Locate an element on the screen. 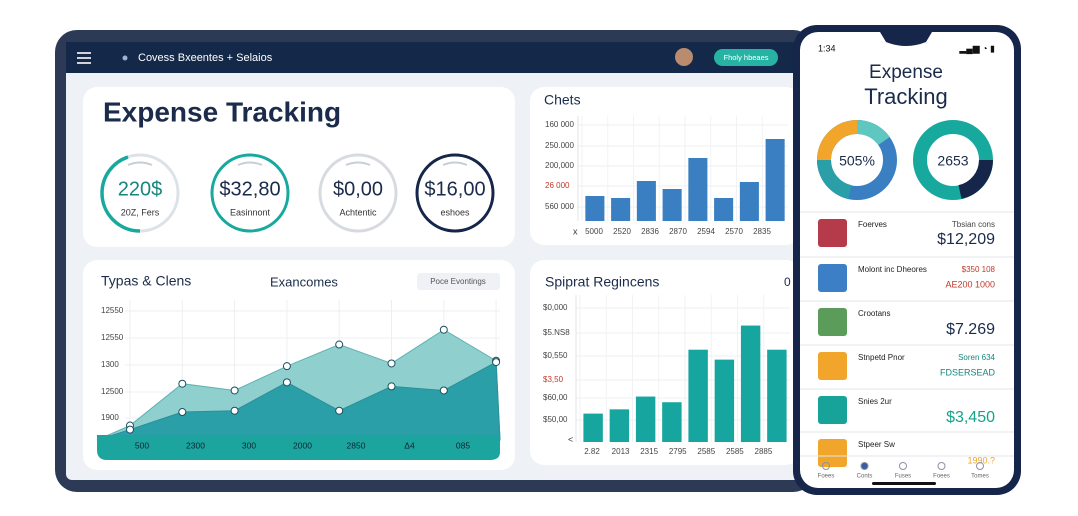 Image resolution: width=1078 pixels, height=516 pixels. axis-mark: x is located at coordinates (575, 231).